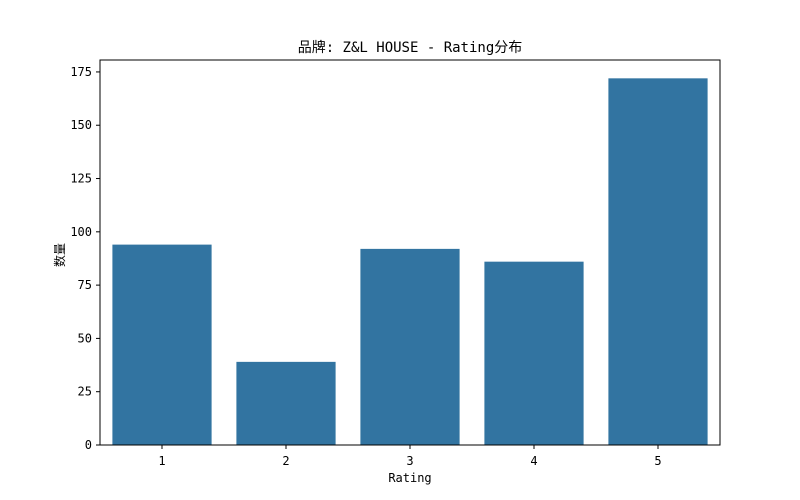 This screenshot has width=800, height=500. What do you see at coordinates (657, 461) in the screenshot?
I see `x-tick-label: 5` at bounding box center [657, 461].